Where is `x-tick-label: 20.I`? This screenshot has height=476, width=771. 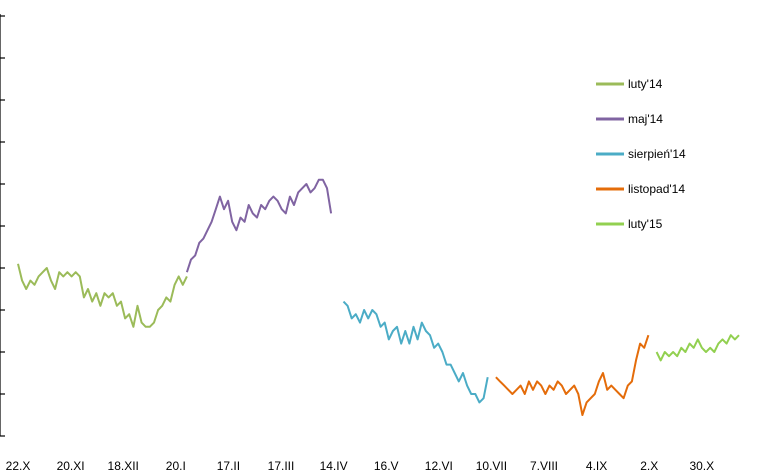 x-tick-label: 20.I is located at coordinates (176, 466).